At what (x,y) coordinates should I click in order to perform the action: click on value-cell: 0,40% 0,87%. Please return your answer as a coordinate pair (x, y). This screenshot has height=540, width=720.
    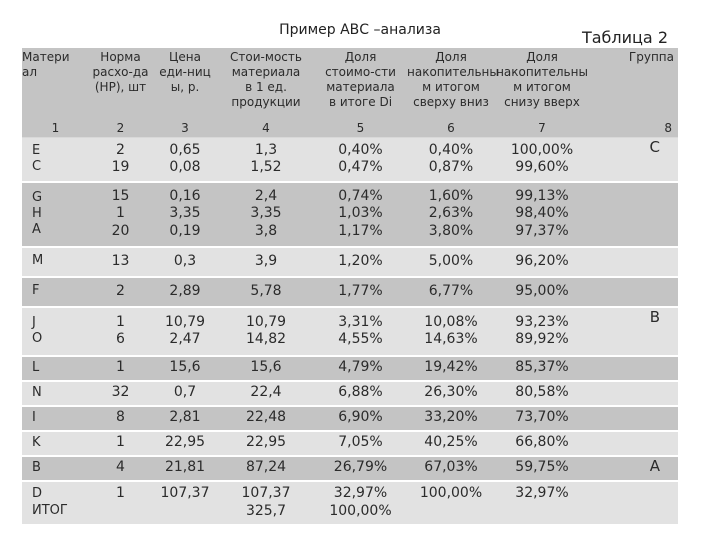
    Looking at the image, I should click on (451, 160).